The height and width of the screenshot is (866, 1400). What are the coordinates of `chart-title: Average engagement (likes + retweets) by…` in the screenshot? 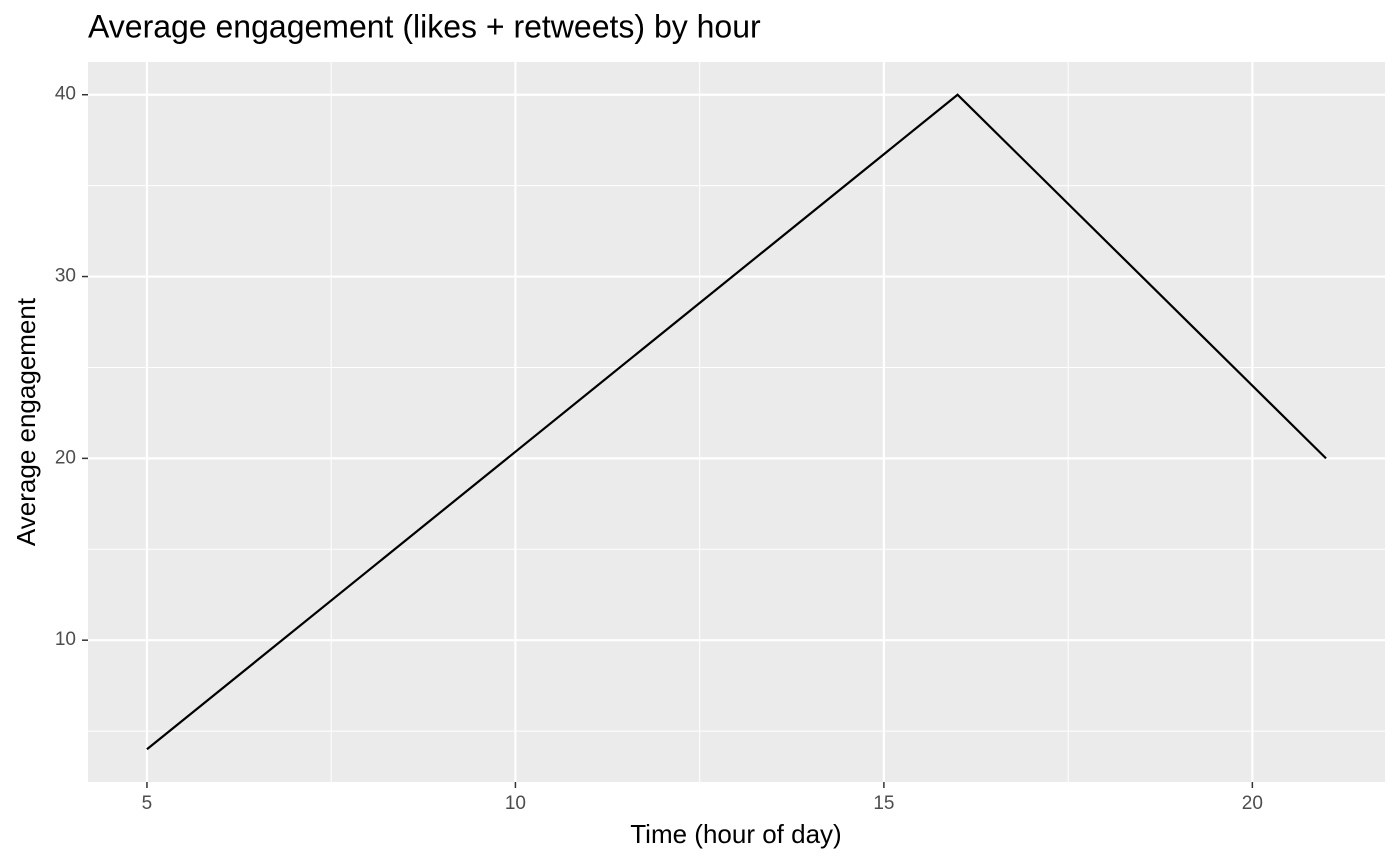 It's located at (424, 26).